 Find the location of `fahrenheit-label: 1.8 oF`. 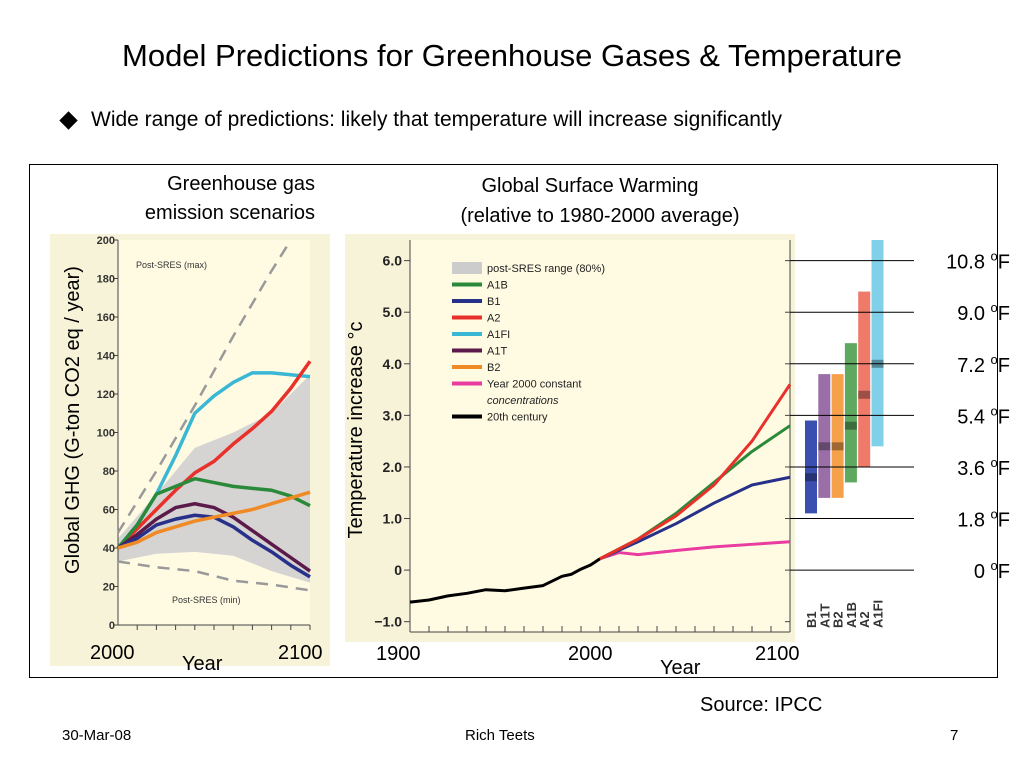

fahrenheit-label: 1.8 oF is located at coordinates (983, 519).